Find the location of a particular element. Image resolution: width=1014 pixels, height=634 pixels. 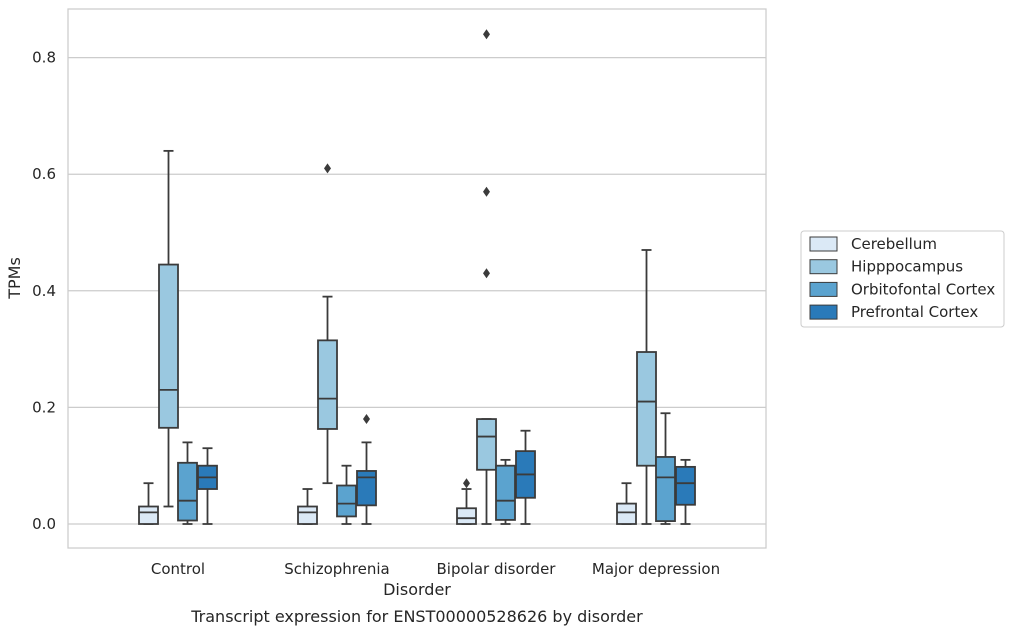

legend-item: Orbitofontal Cortex is located at coordinates (902, 289).